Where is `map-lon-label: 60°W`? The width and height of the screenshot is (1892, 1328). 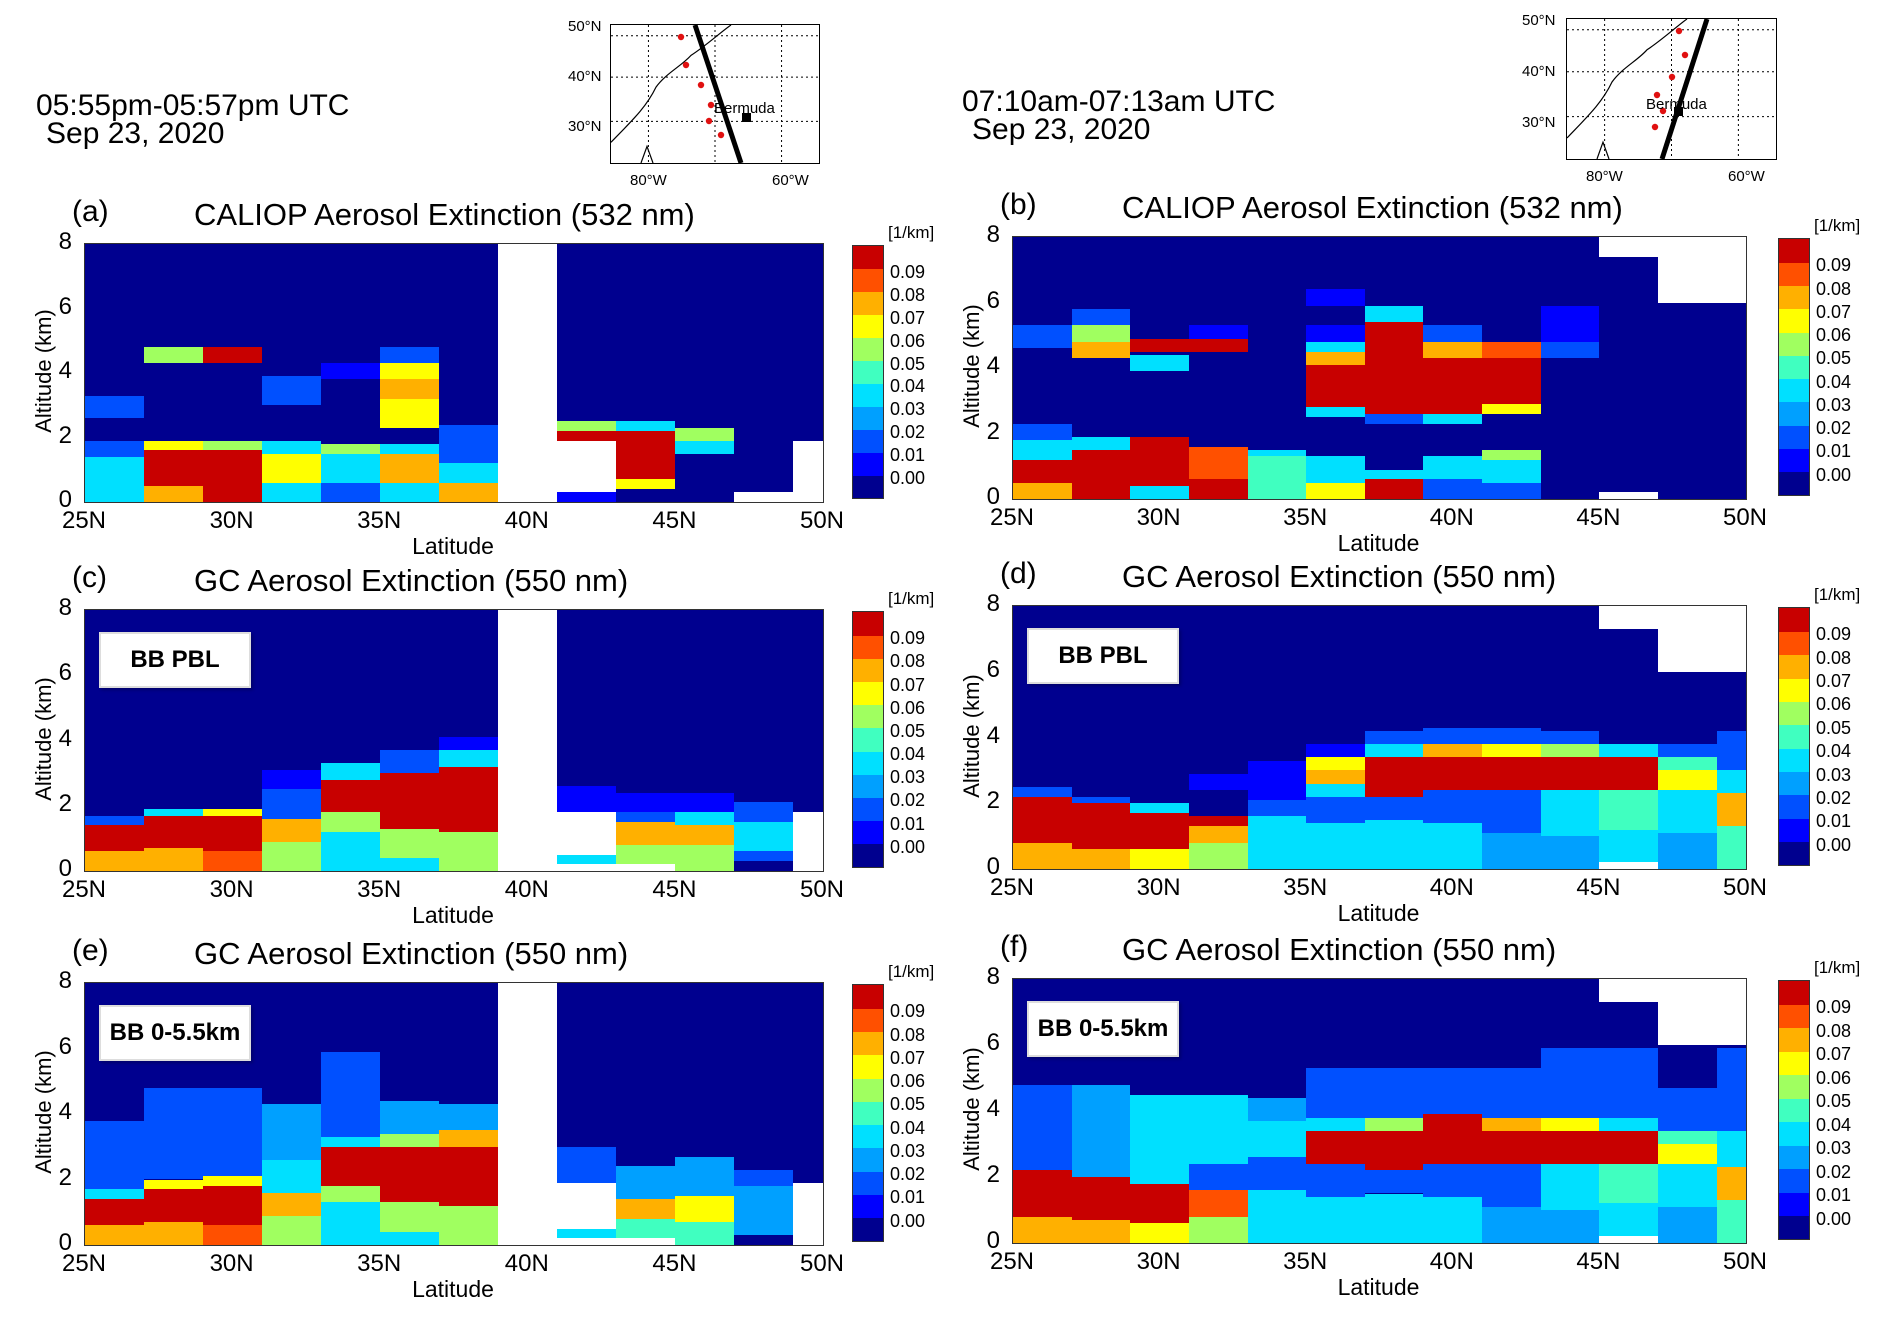
map-lon-label: 60°W is located at coordinates (1746, 176).